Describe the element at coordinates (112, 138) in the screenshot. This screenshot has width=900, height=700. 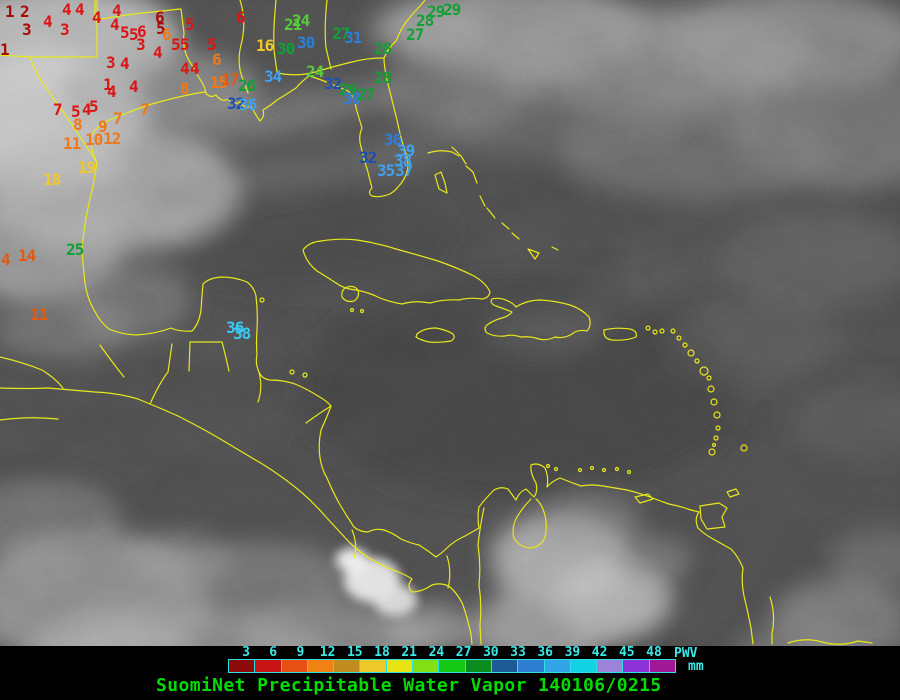
I see `station-value: 12` at that location.